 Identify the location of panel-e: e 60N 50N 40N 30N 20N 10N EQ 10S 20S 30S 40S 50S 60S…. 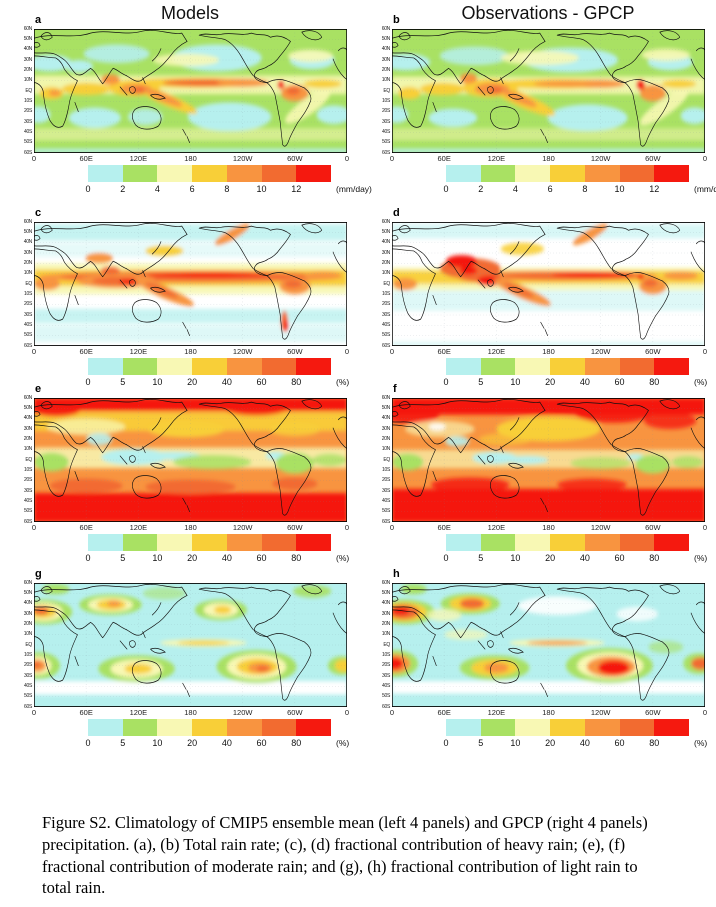
(192, 479).